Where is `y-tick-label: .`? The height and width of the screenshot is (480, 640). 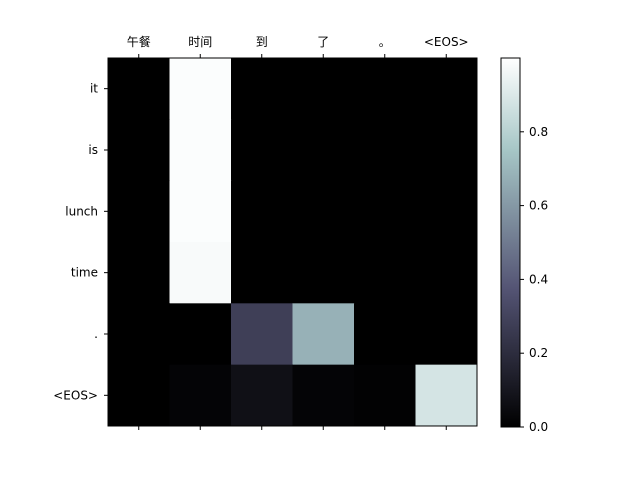 y-tick-label: . is located at coordinates (96, 334).